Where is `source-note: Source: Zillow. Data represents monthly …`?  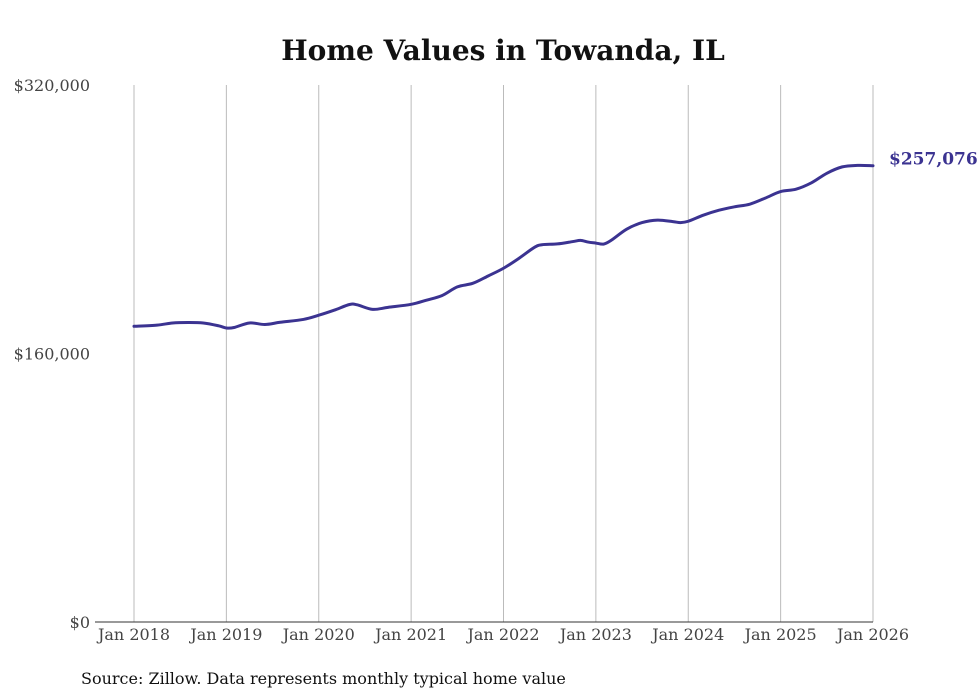 source-note: Source: Zillow. Data represents monthly … is located at coordinates (323, 678).